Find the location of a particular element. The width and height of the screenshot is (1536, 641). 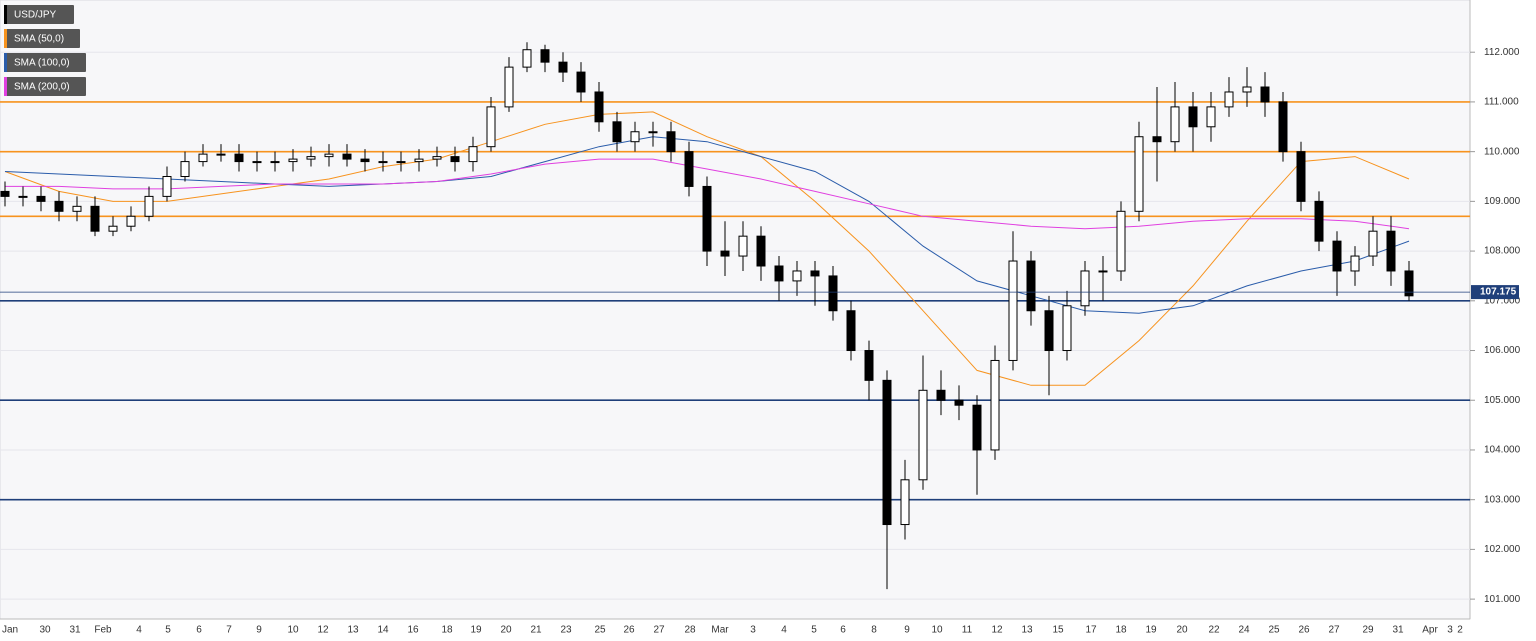

x-tick-label: 10 is located at coordinates (293, 630).